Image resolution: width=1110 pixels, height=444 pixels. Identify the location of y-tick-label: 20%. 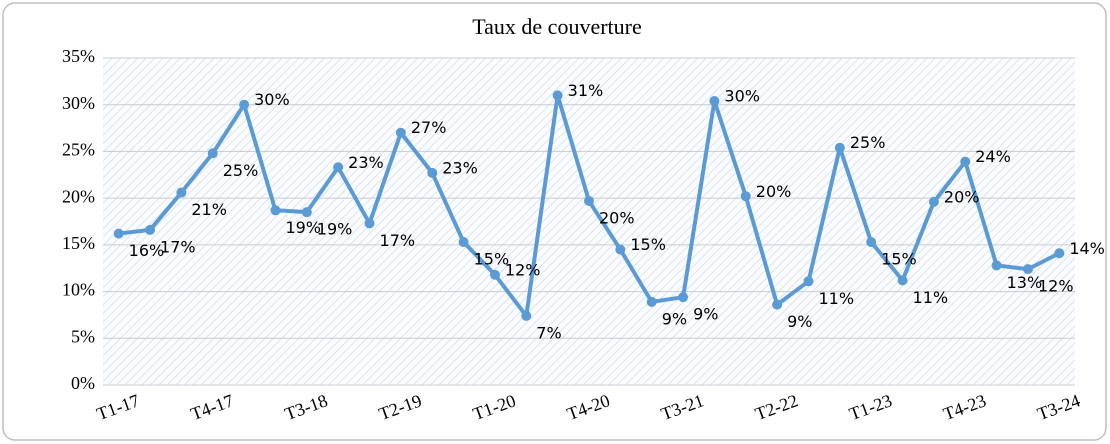
(78, 196).